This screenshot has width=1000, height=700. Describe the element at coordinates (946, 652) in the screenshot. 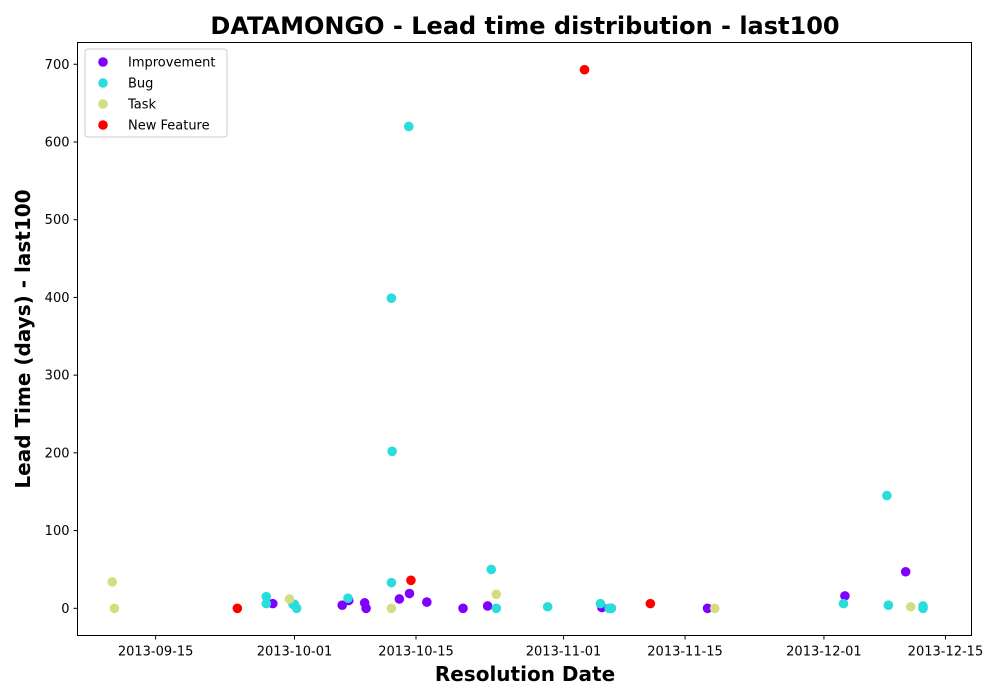

I see `x-tick-label: 2013-12-15` at that location.